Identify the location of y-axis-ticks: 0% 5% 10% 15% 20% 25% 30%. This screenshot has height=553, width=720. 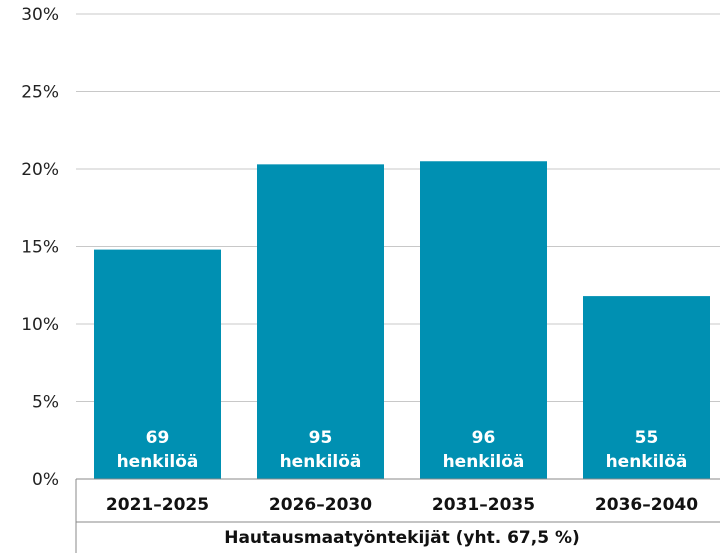
(40, 247).